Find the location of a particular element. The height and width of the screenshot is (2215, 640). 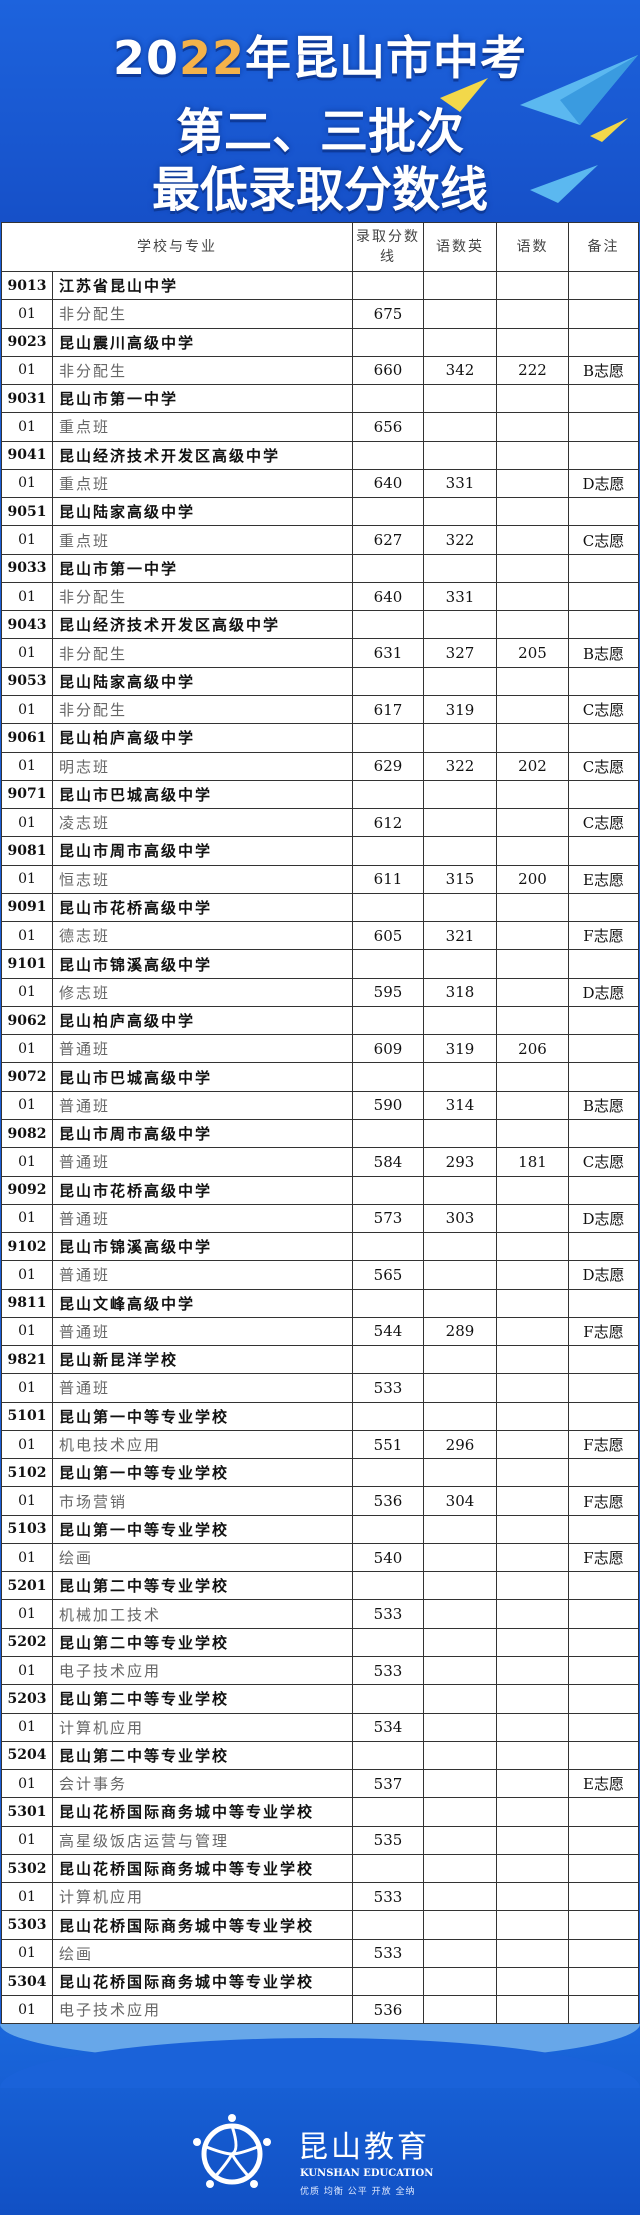

cell-chn-math: 181 is located at coordinates (532, 1162).